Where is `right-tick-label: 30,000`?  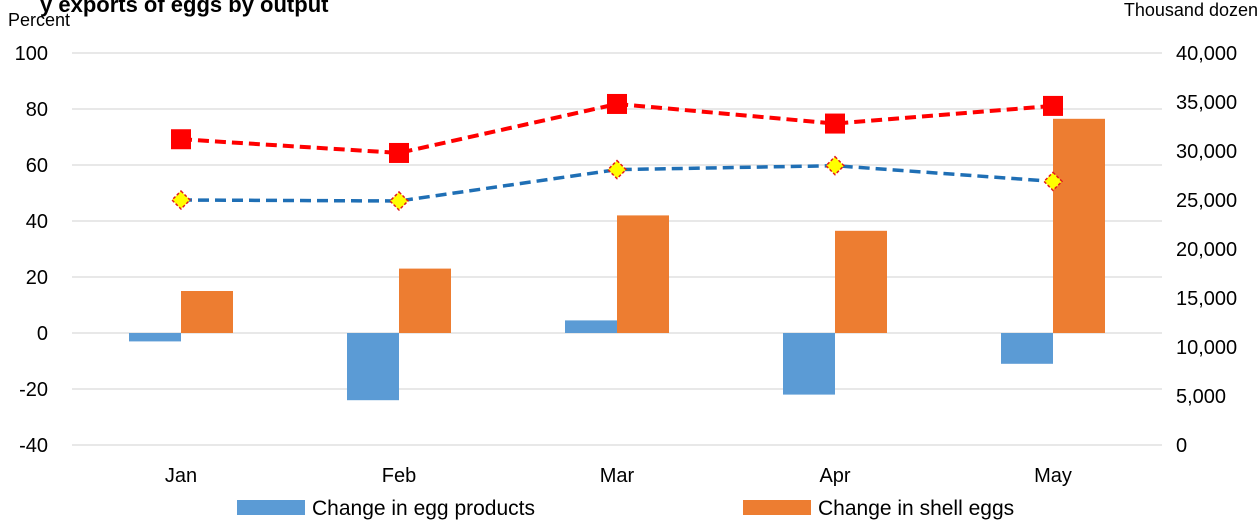 right-tick-label: 30,000 is located at coordinates (1206, 152).